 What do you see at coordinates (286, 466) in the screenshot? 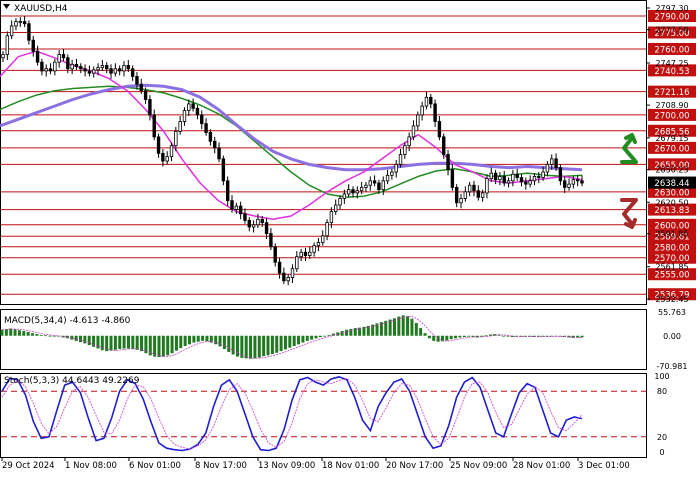
I see `time-tick-label: 13 Nov 09:00` at bounding box center [286, 466].